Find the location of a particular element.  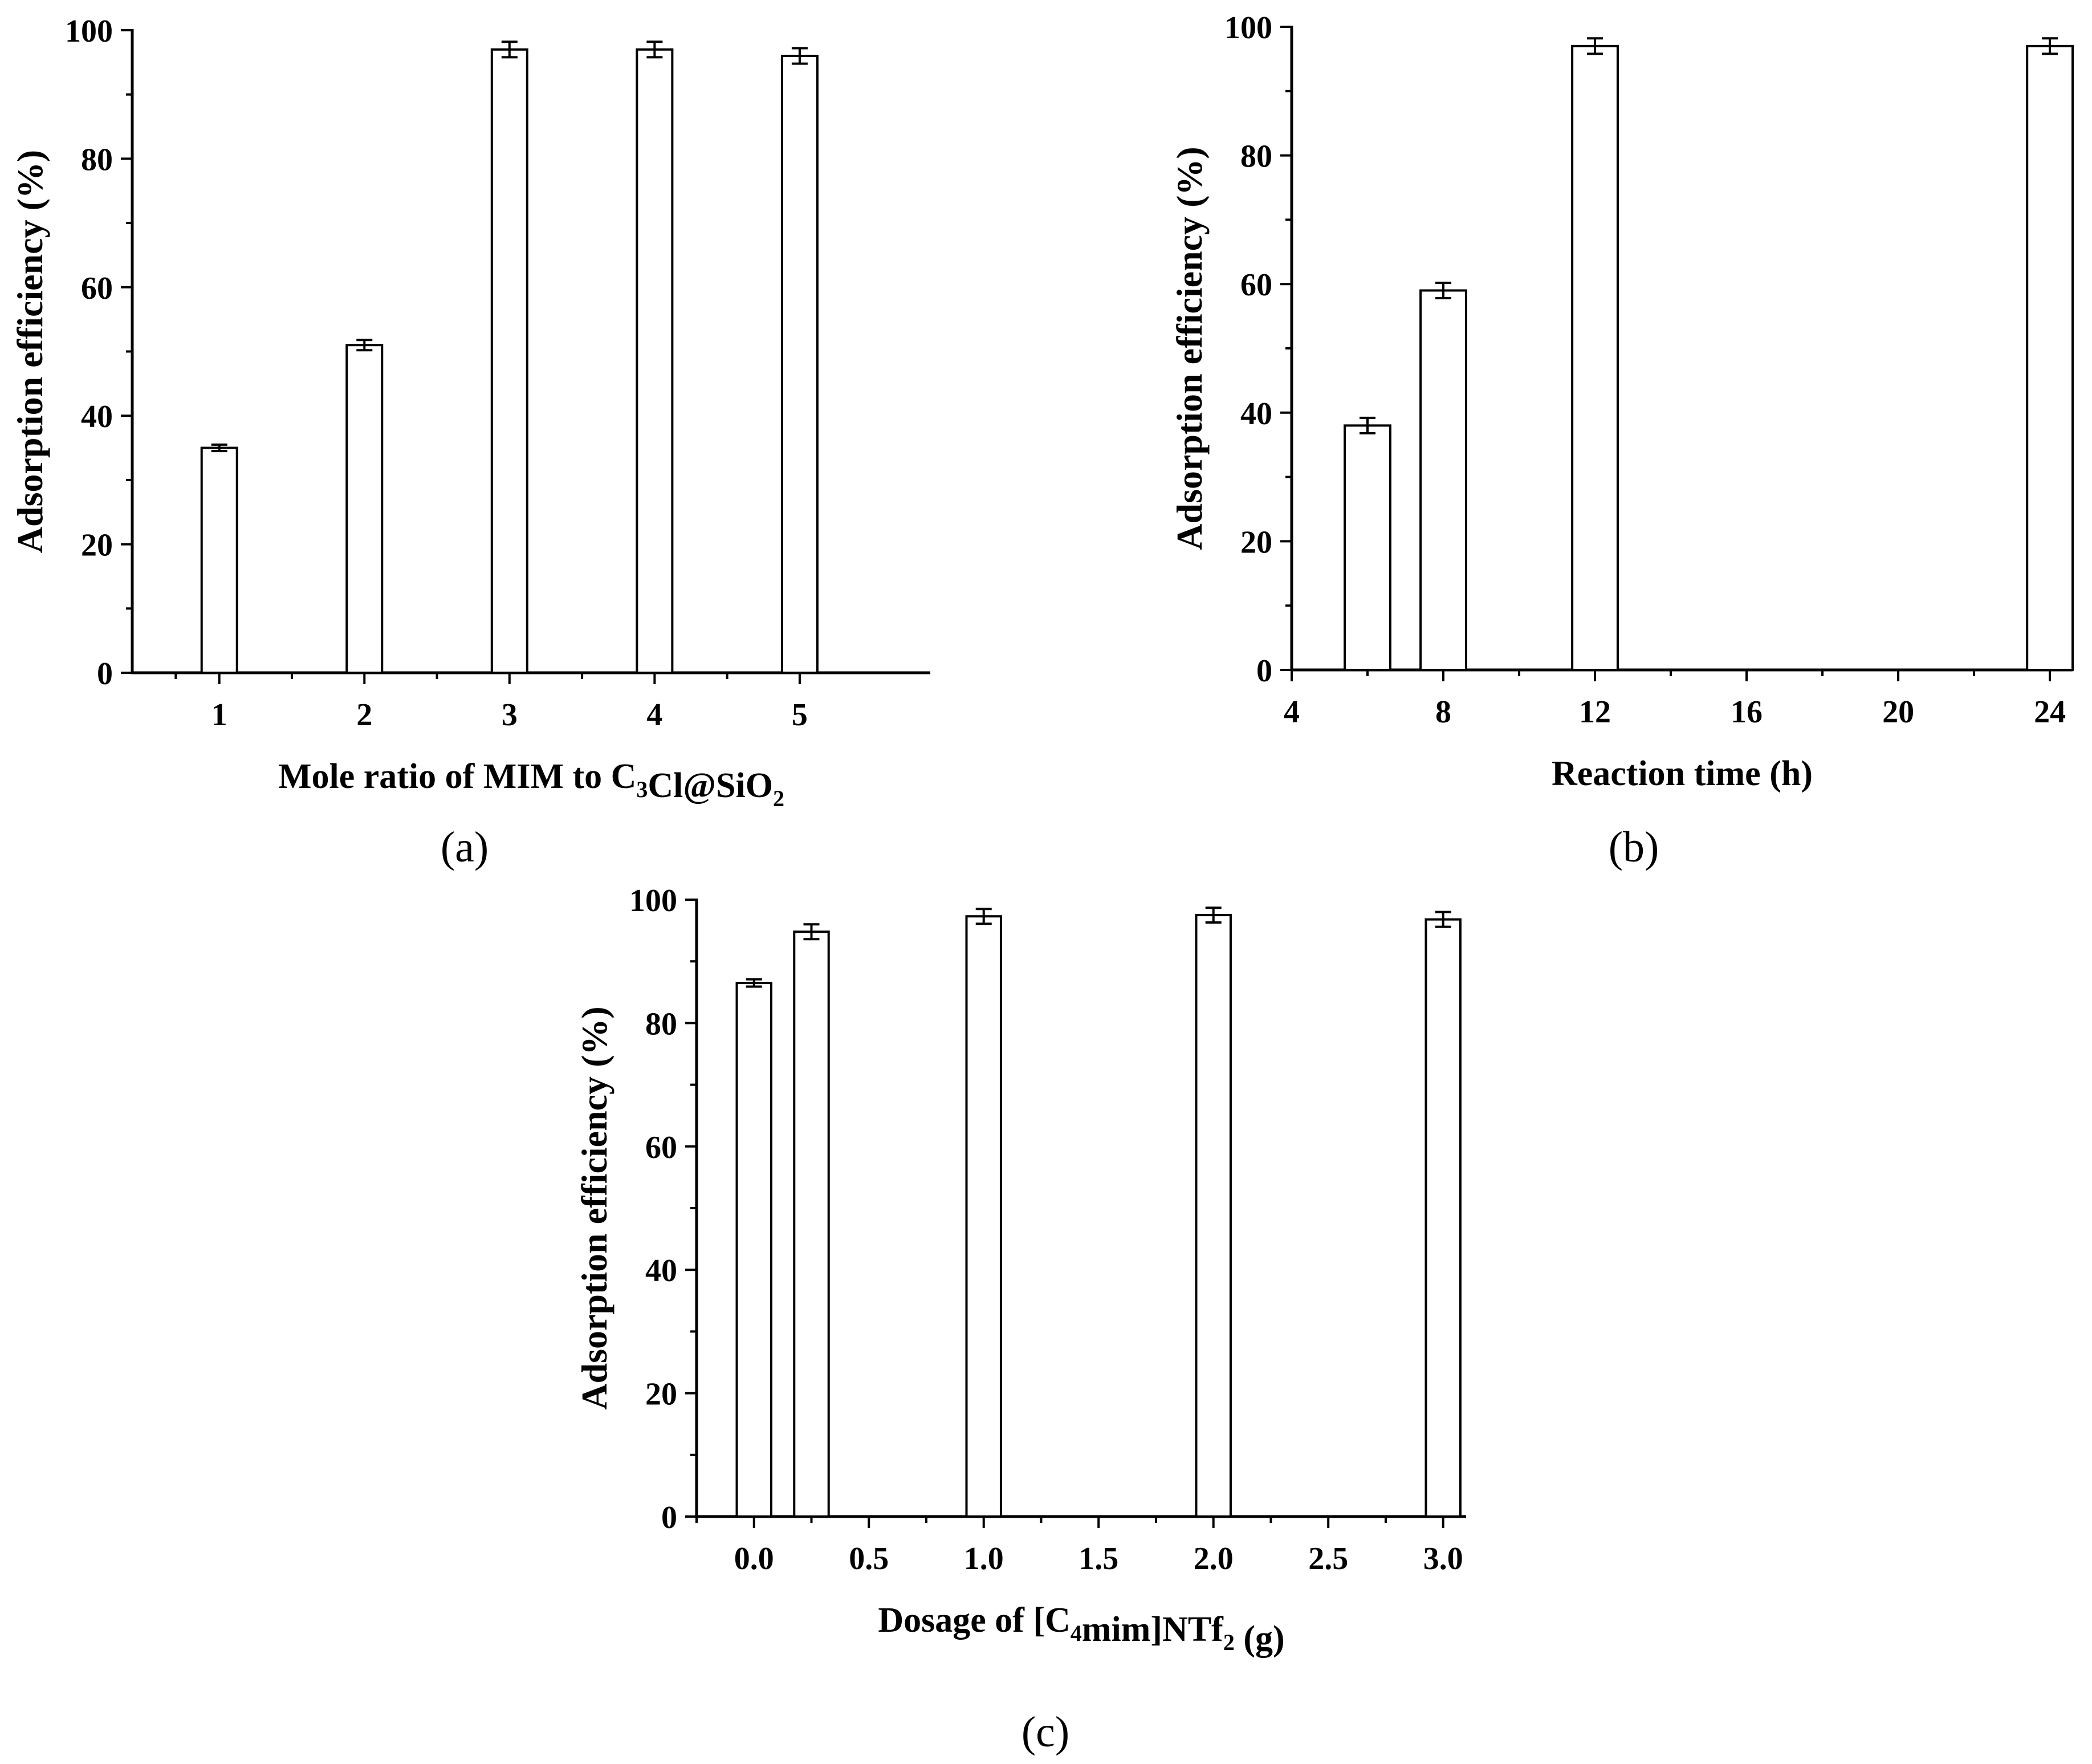

x-tick-label: 1.5 is located at coordinates (1098, 1558).